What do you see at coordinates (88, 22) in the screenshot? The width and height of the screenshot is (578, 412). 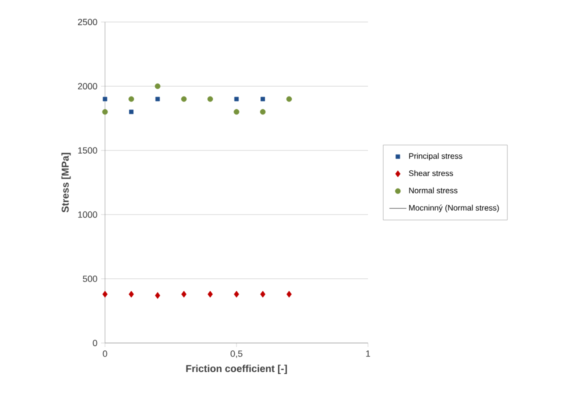 I see `y-tick-label: 2500` at bounding box center [88, 22].